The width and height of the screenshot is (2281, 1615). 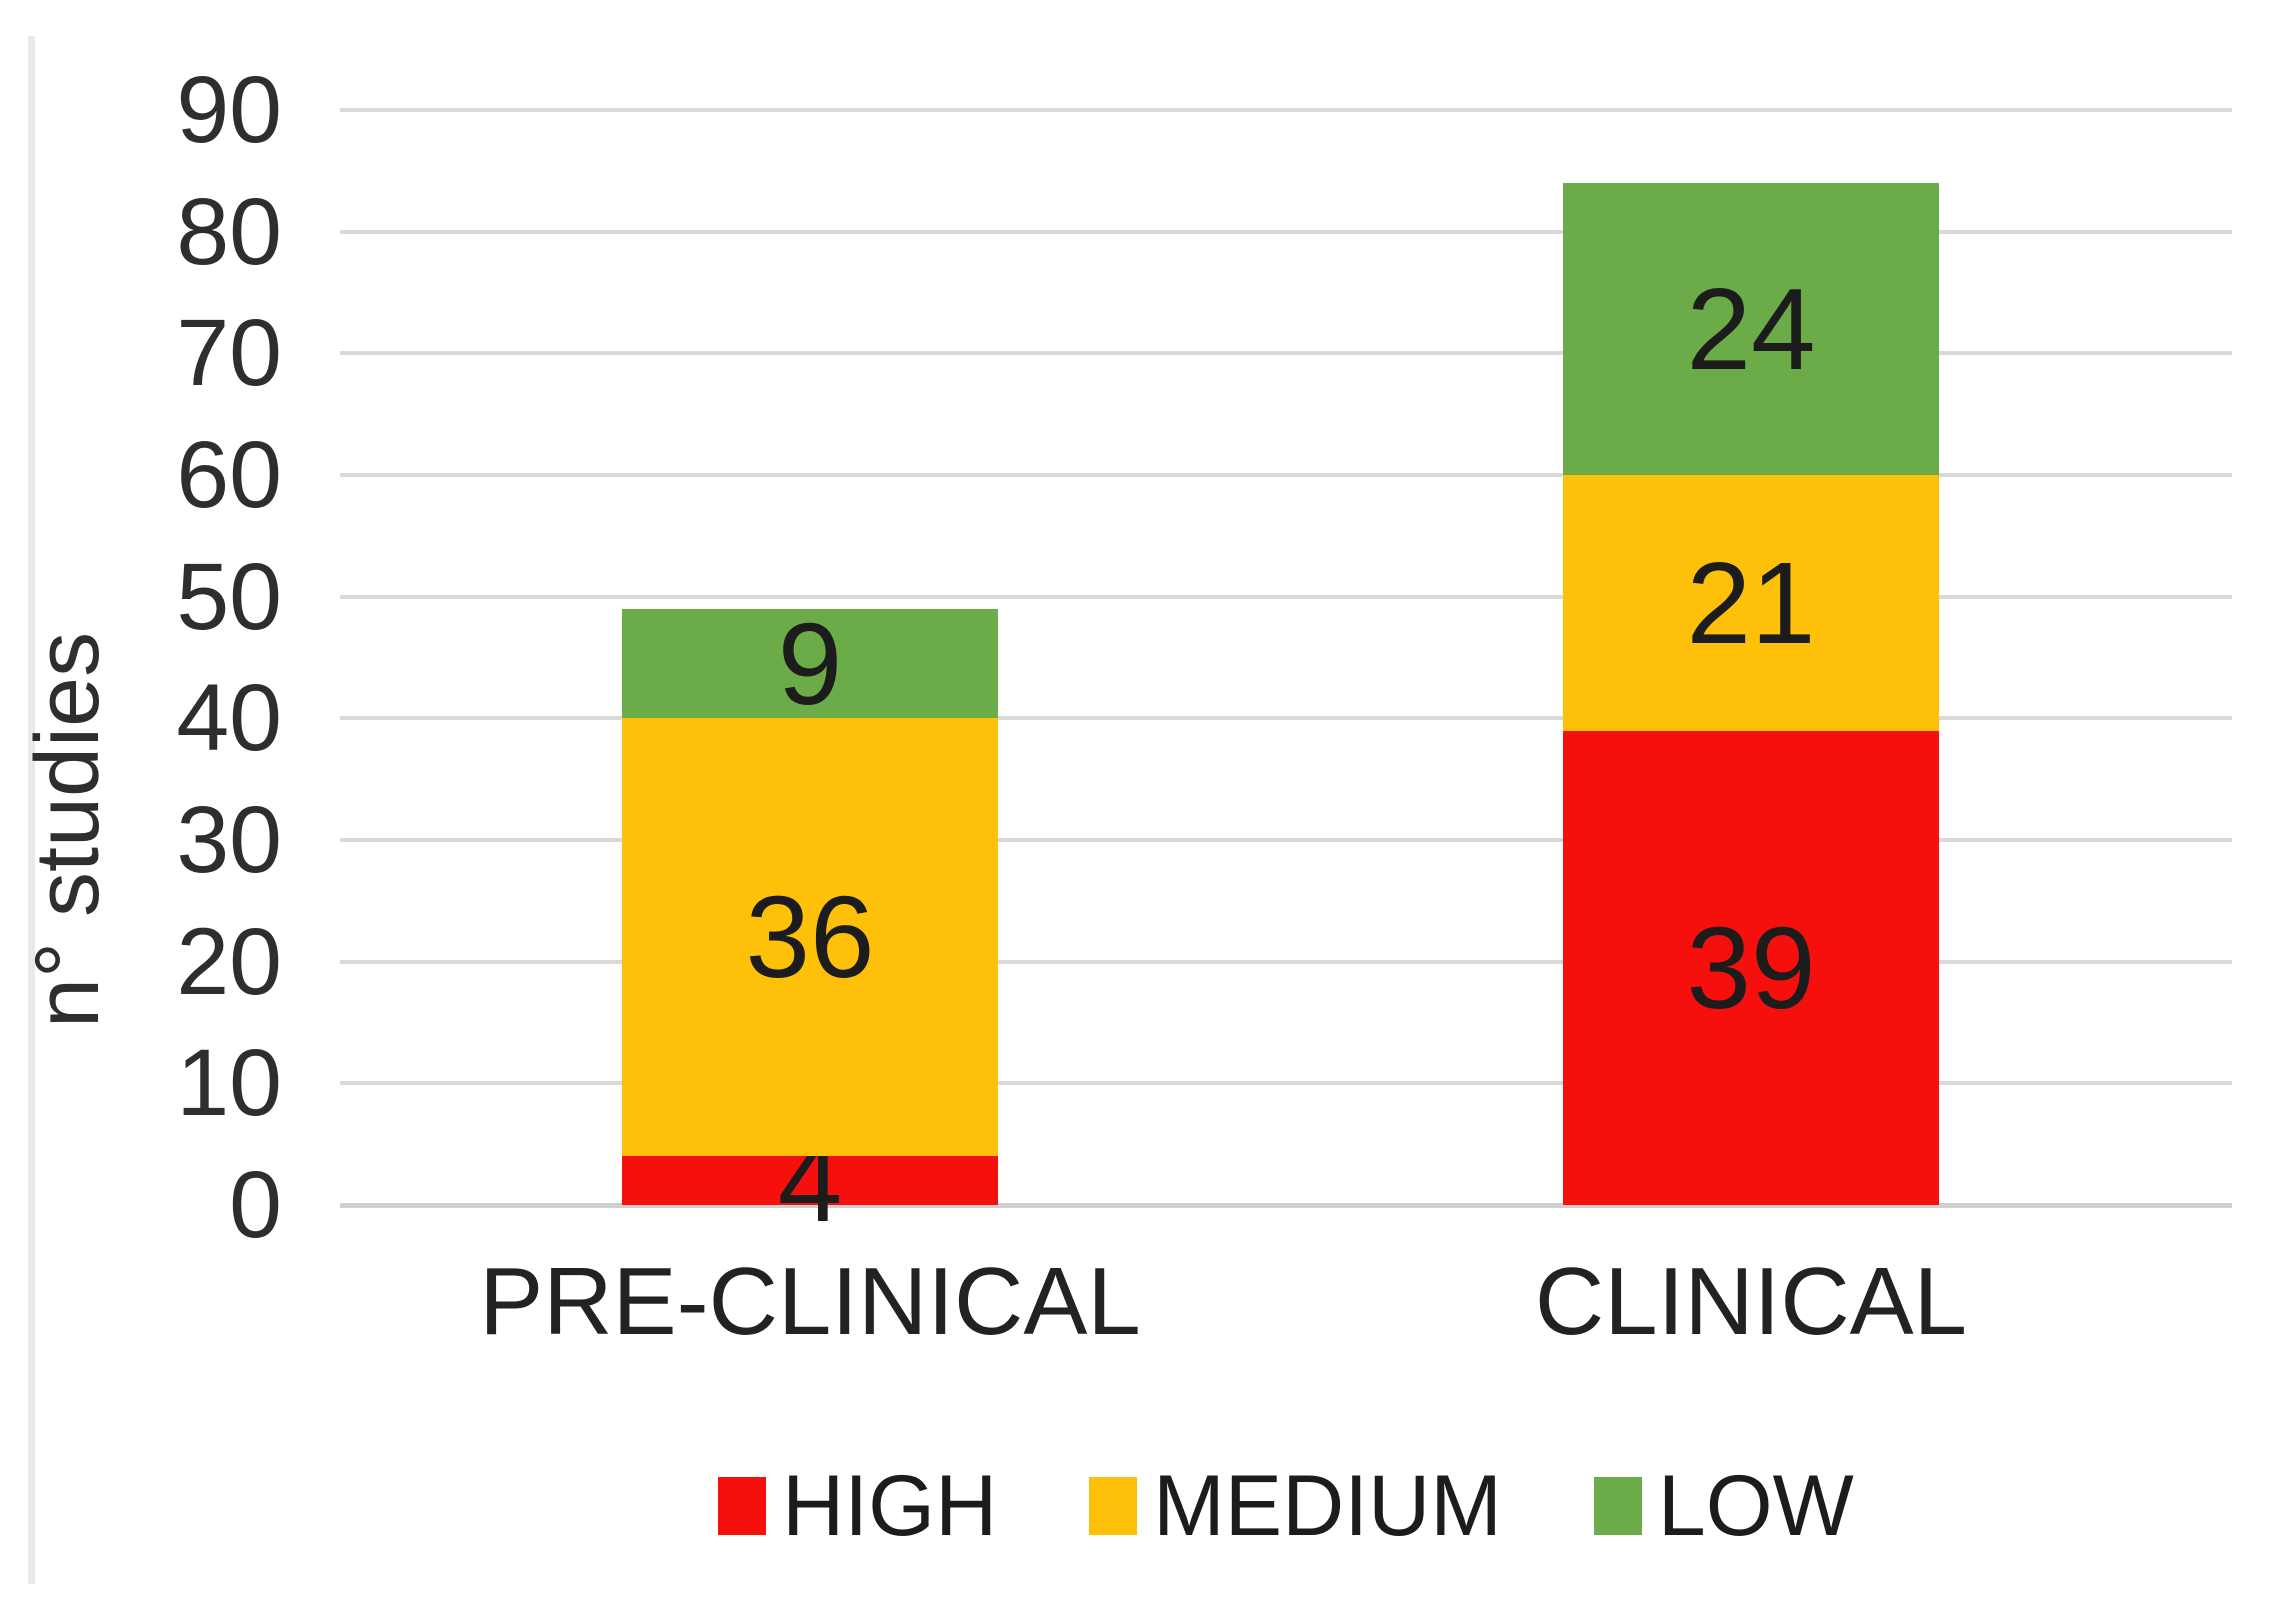 I want to click on bar-segment-medium-pre-clinical: 36, so click(x=810, y=937).